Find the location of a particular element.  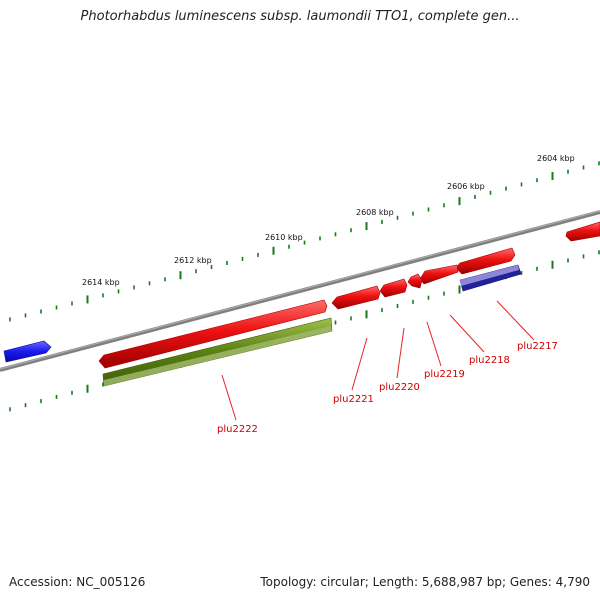

gene-feature-plu2220 is located at coordinates (393, 288).